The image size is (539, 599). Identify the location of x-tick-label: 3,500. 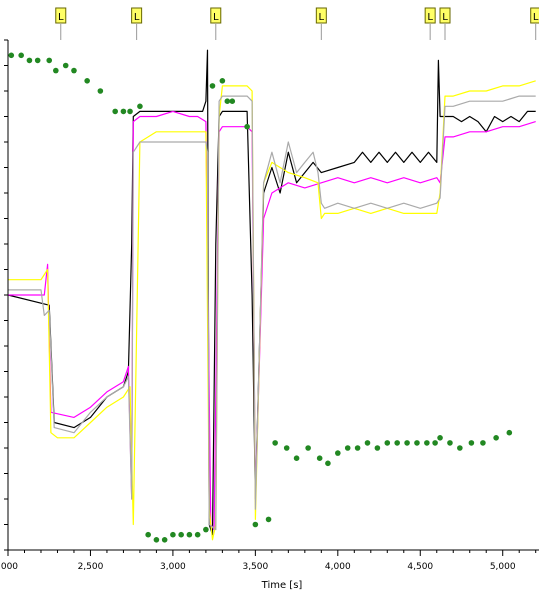
(255, 567).